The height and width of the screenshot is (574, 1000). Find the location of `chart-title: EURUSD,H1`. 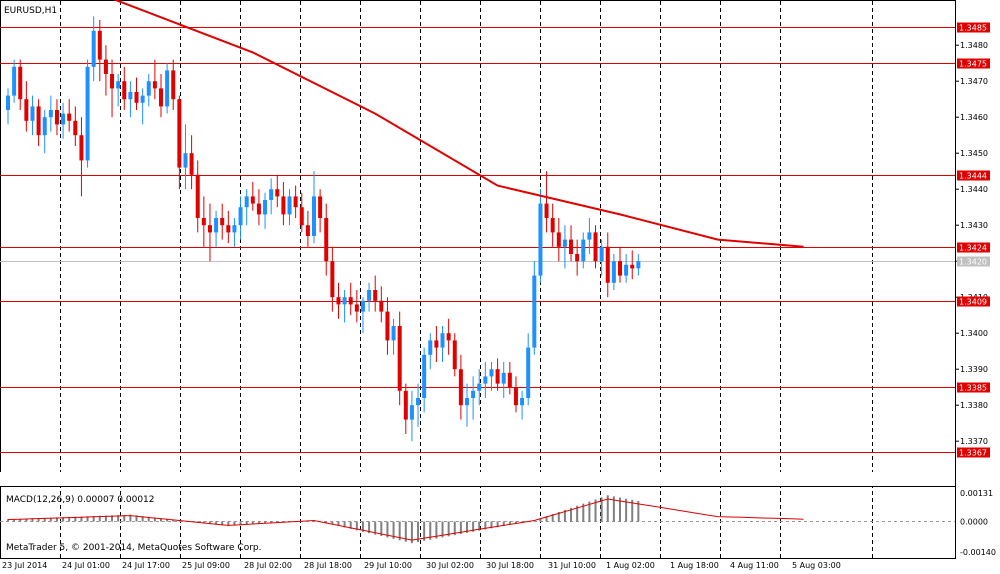

chart-title: EURUSD,H1 is located at coordinates (30, 11).